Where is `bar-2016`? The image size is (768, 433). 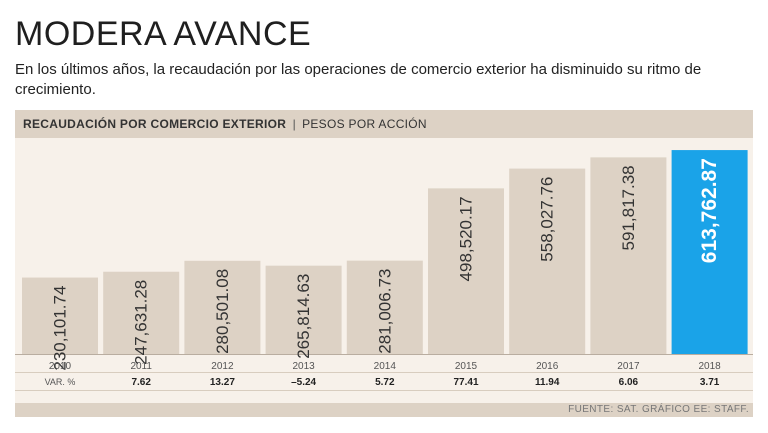 bar-2016 is located at coordinates (547, 261).